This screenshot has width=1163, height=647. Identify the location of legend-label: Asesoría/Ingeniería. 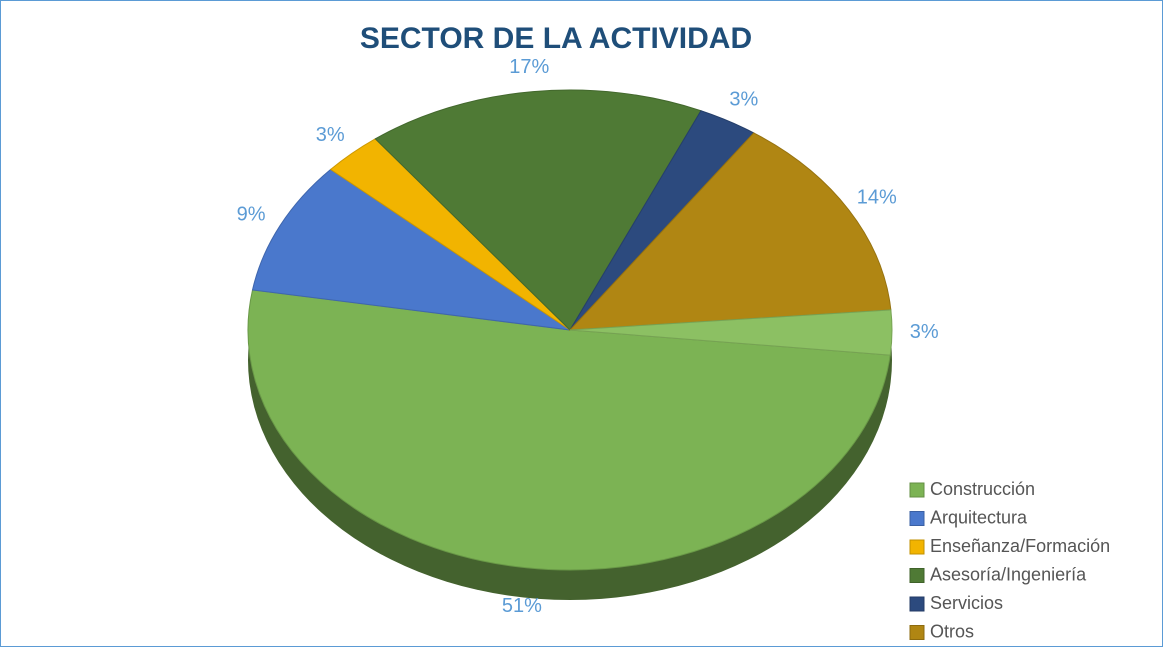
(1008, 574).